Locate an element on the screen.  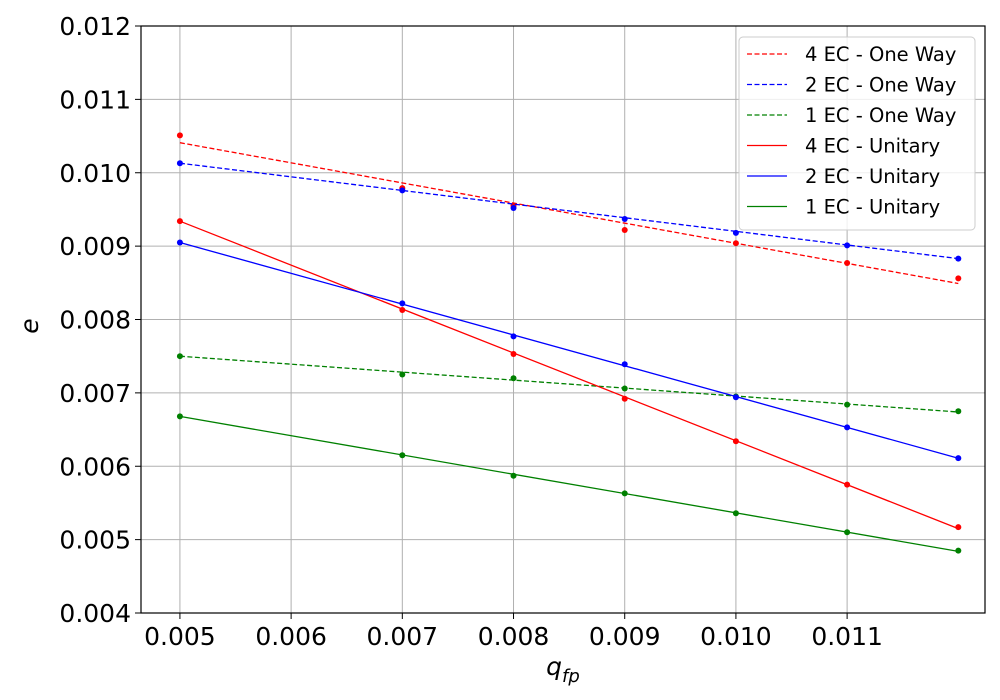
x-tick-label: 0.008 is located at coordinates (514, 636).